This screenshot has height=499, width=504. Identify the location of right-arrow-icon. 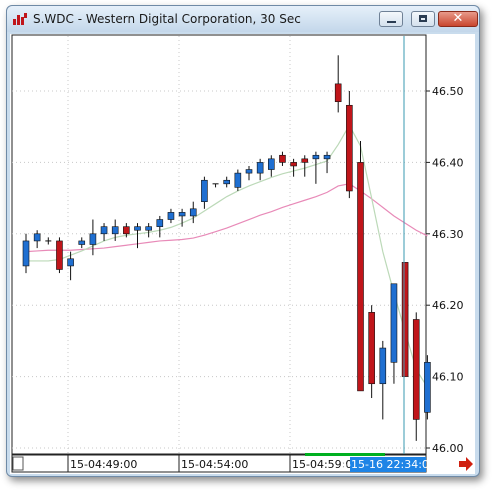
(466, 464).